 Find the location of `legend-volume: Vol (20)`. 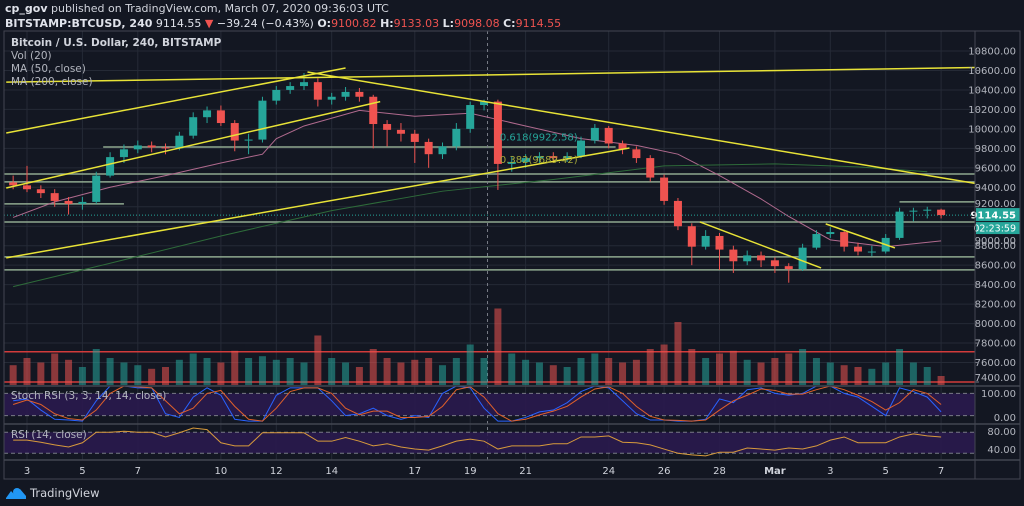

legend-volume: Vol (20) is located at coordinates (31, 56).